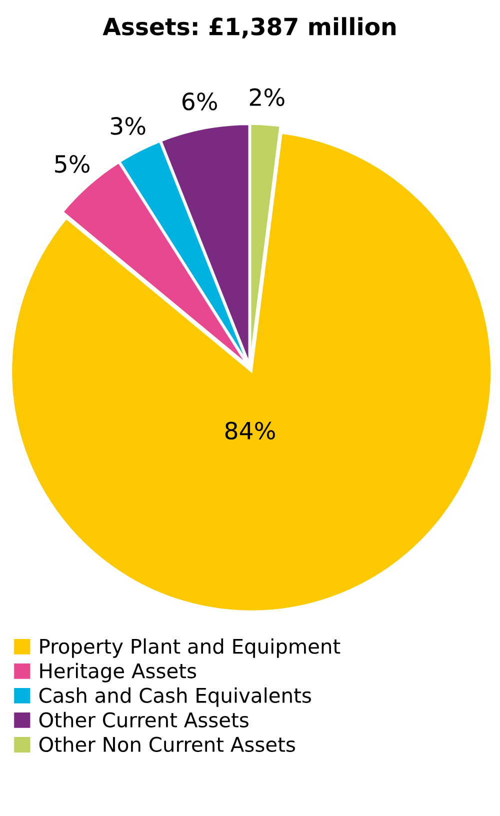  Describe the element at coordinates (143, 720) in the screenshot. I see `legend-label: Other Current Assets` at that location.